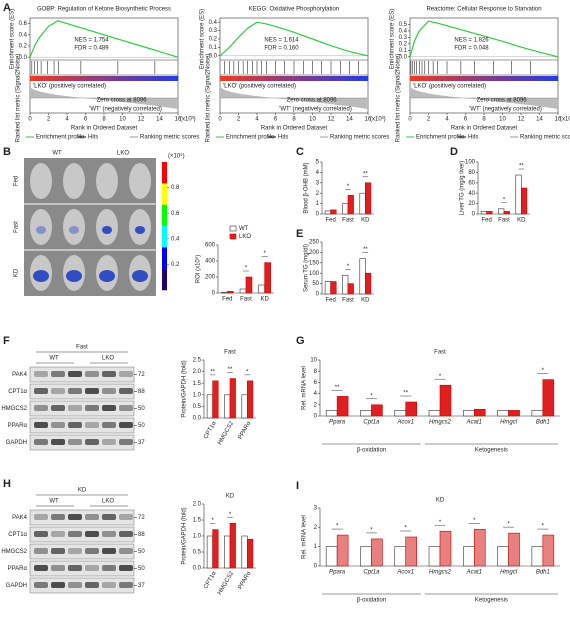  I want to click on x-tick-label: 2, so click(49, 120).